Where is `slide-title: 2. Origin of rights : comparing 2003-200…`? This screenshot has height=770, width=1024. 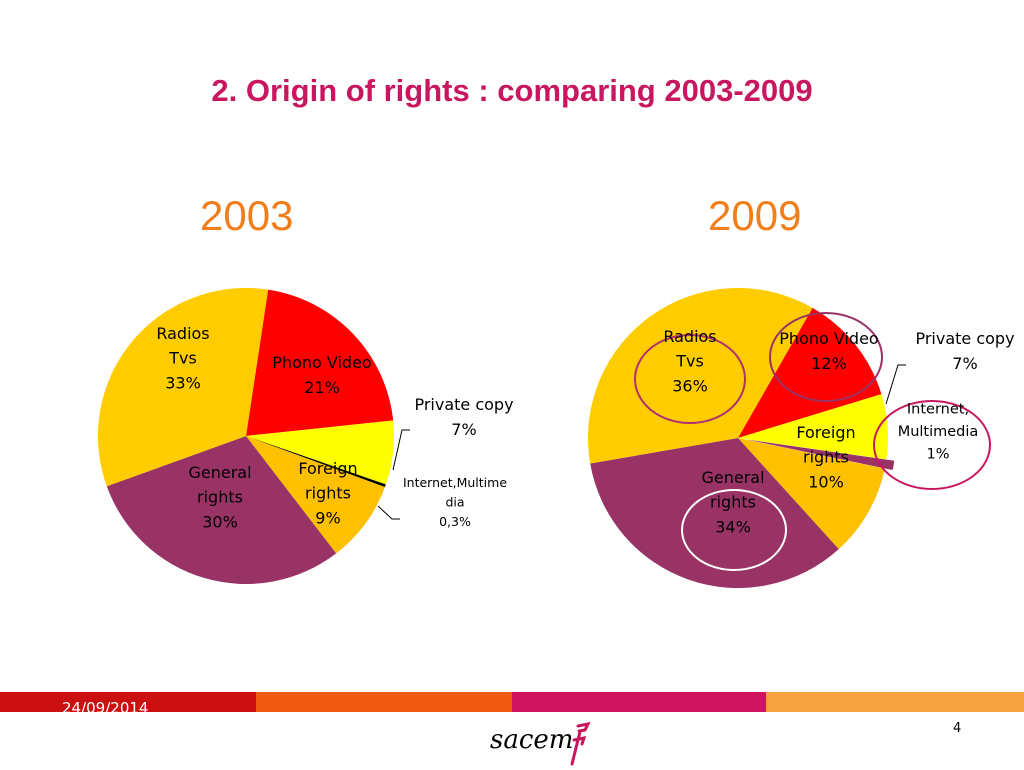
slide-title: 2. Origin of rights : comparing 2003-200… is located at coordinates (512, 90).